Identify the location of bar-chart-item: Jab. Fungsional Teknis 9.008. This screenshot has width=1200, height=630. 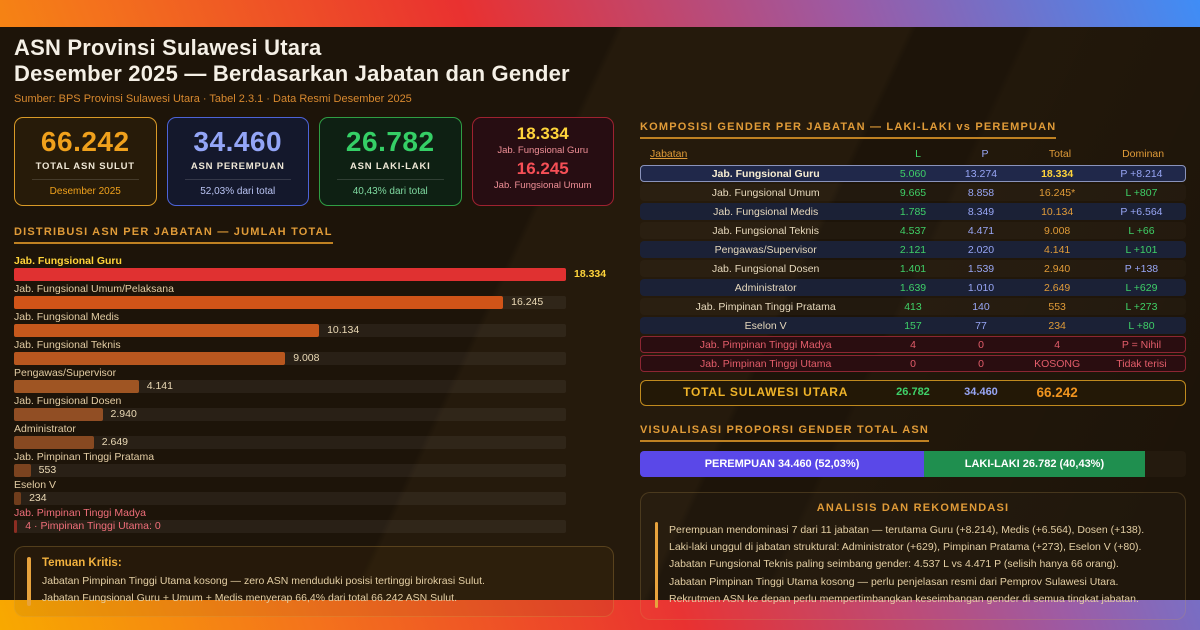
(314, 352).